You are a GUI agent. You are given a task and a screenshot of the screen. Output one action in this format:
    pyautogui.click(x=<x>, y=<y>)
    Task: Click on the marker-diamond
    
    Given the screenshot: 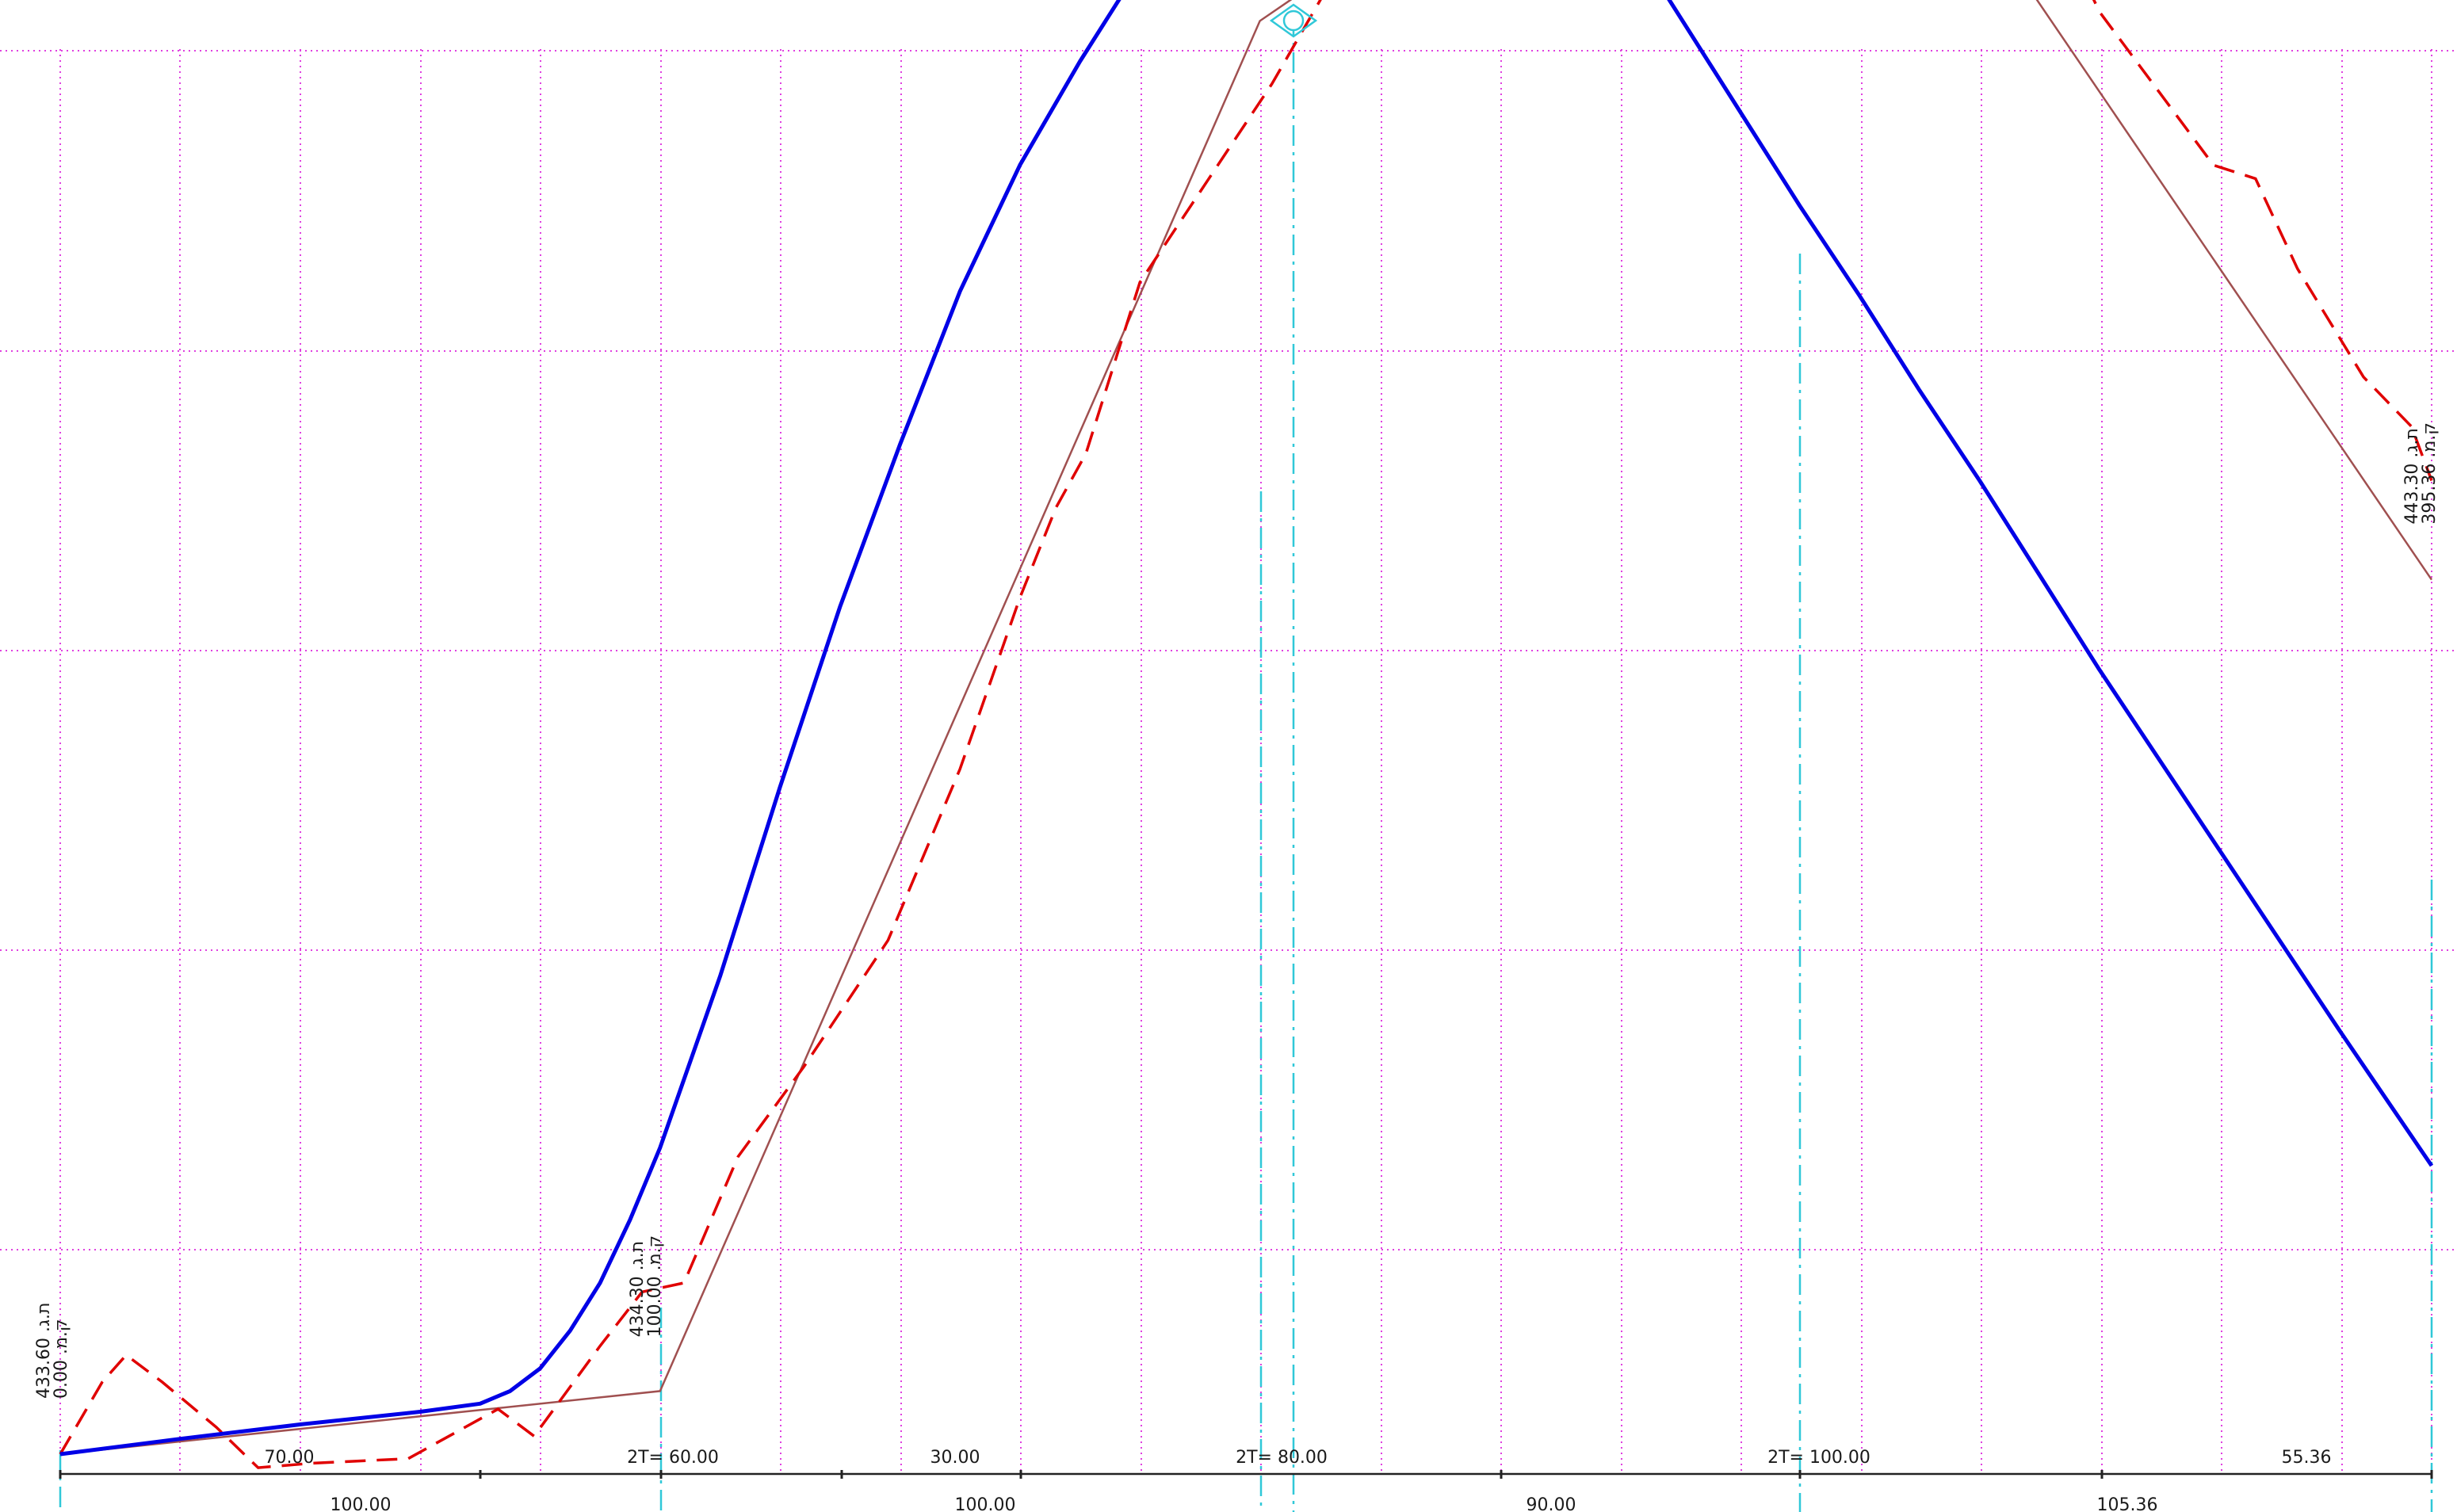 What is the action you would take?
    pyautogui.click(x=1293, y=20)
    